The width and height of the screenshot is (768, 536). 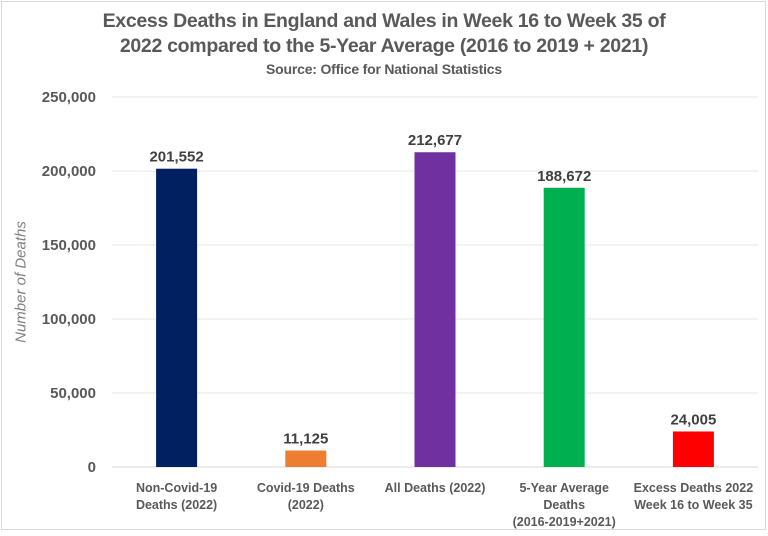 I want to click on category-label: (2022), so click(x=306, y=505).